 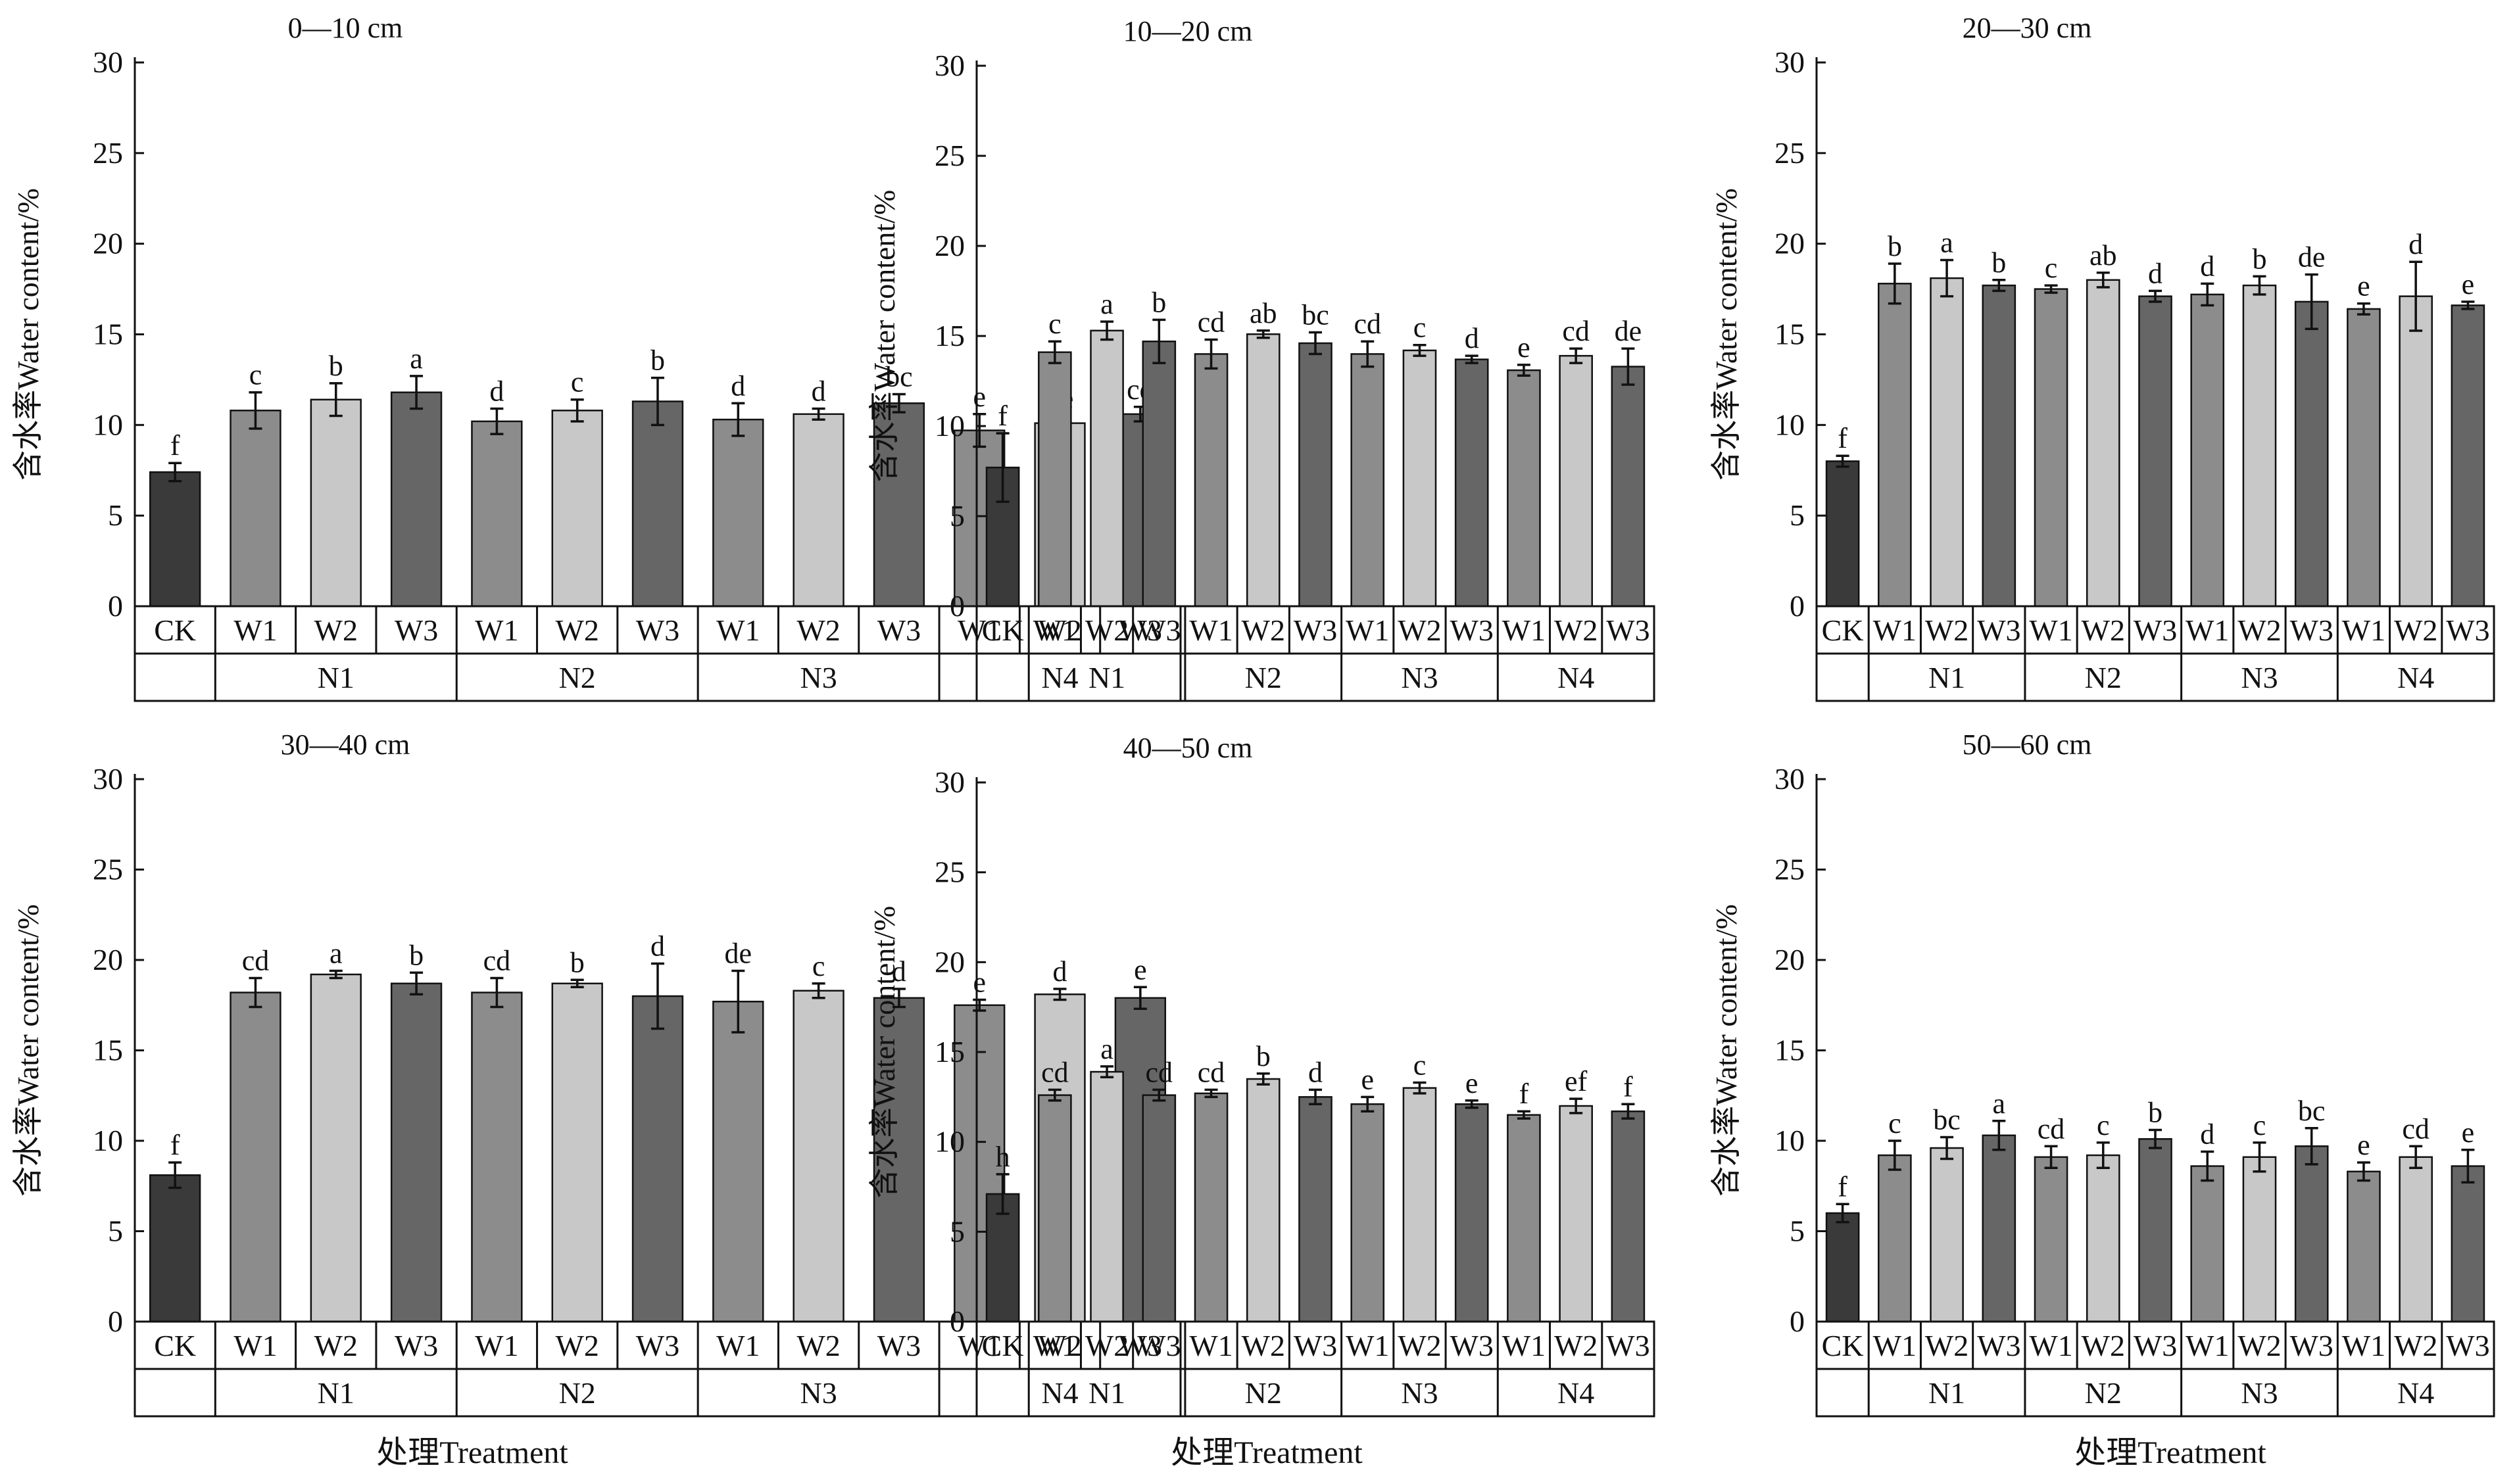 I want to click on p4-y-tick-label: 30, so click(x=108, y=779).